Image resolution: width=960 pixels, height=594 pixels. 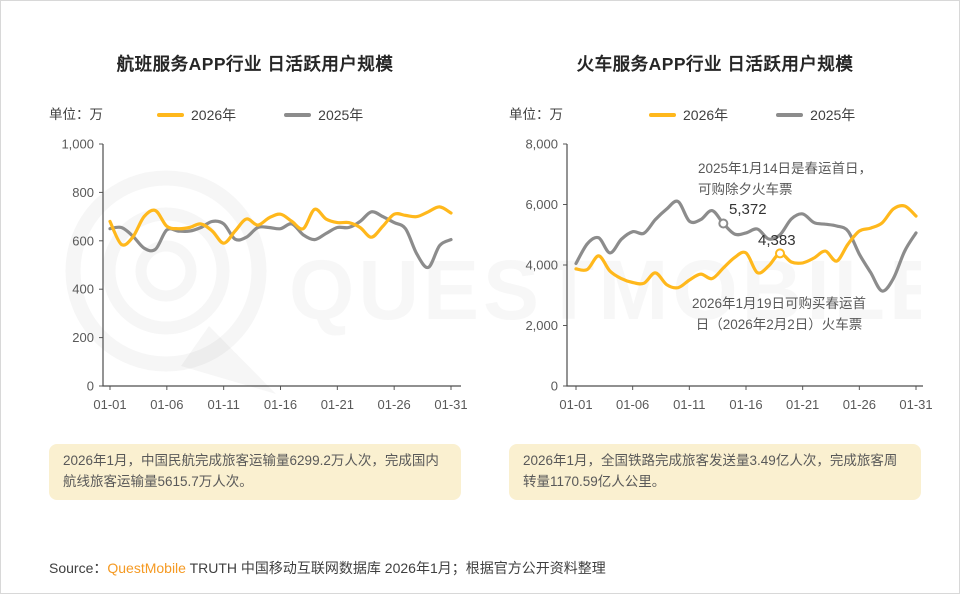 I want to click on annotation-line: 可购除夕火车票, so click(x=745, y=189).